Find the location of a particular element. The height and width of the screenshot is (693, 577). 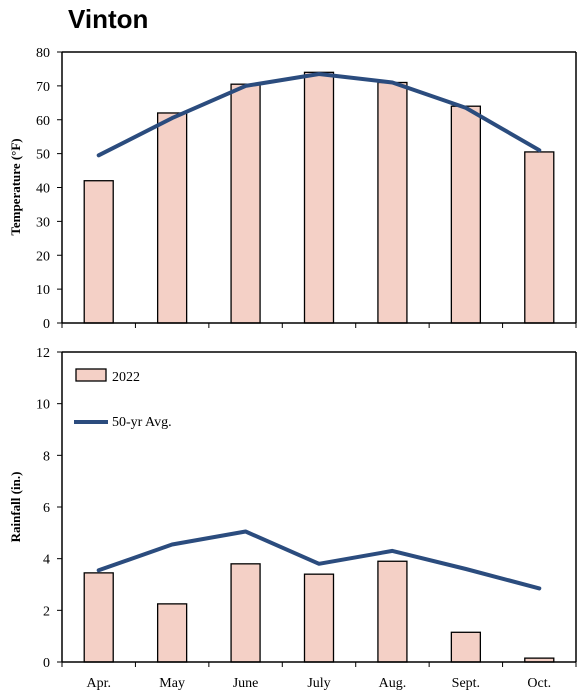

rainfall-ytick-label: 0 is located at coordinates (46, 663).